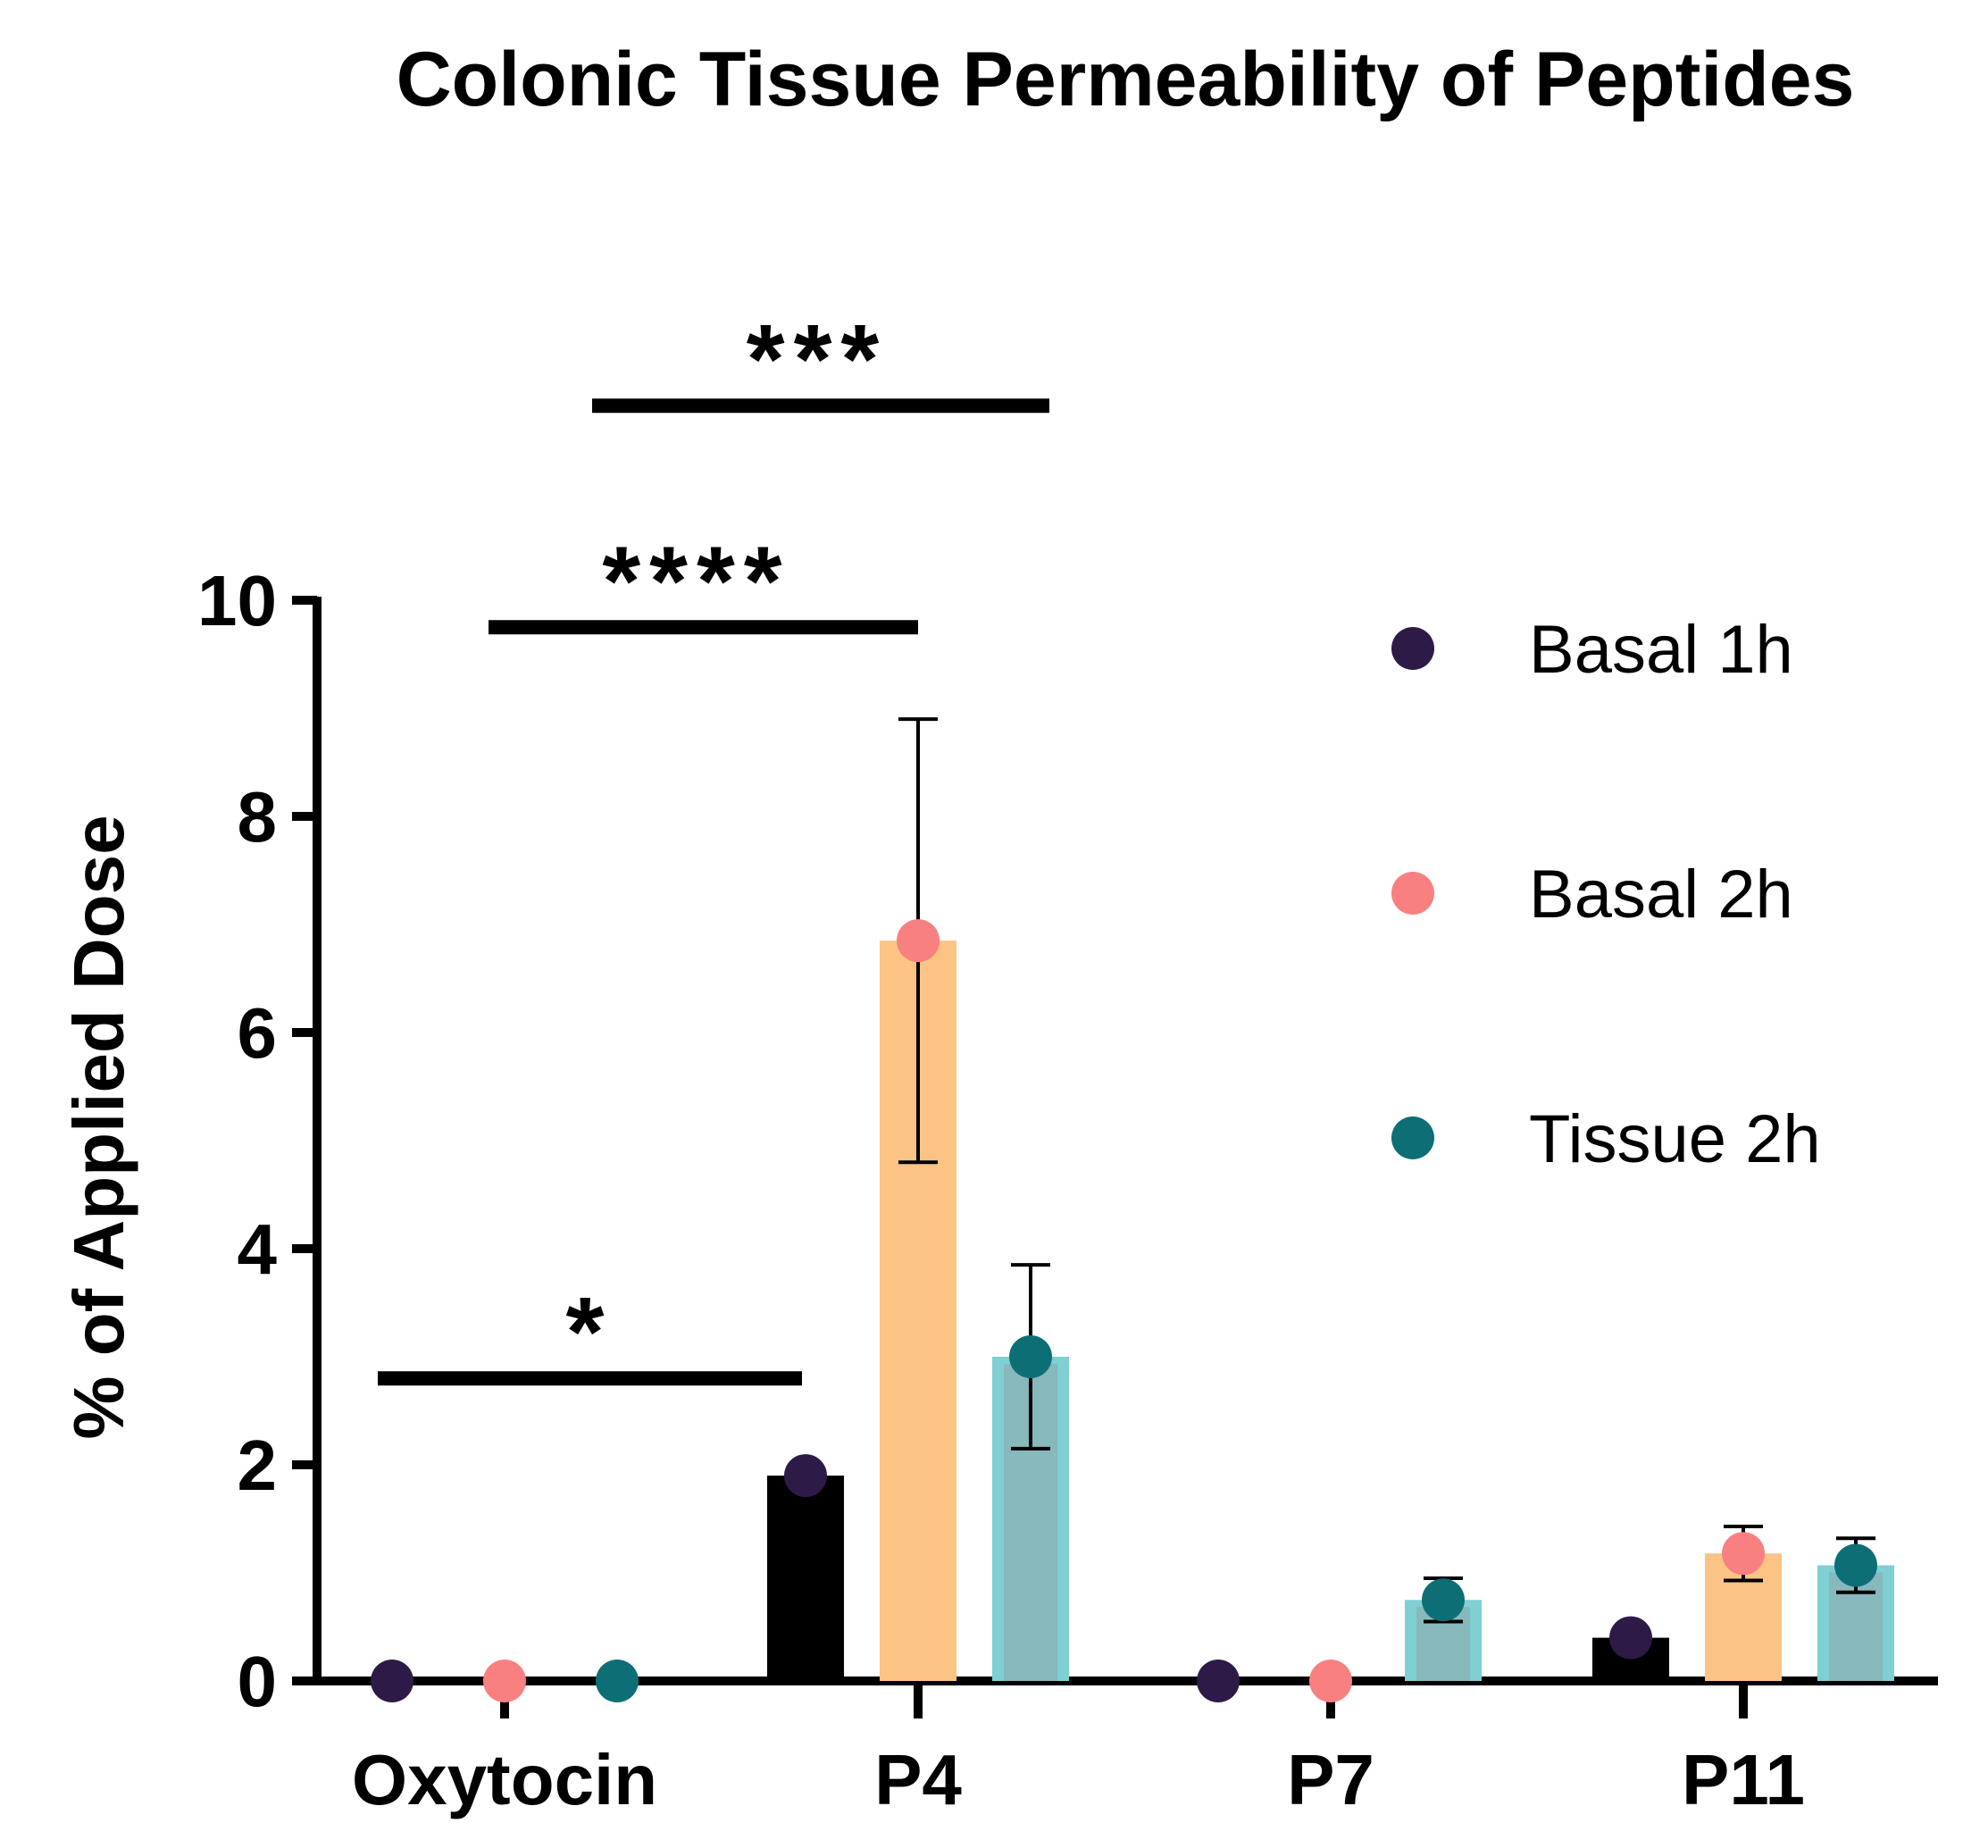  What do you see at coordinates (258, 1466) in the screenshot?
I see `y-tick-label: 2` at bounding box center [258, 1466].